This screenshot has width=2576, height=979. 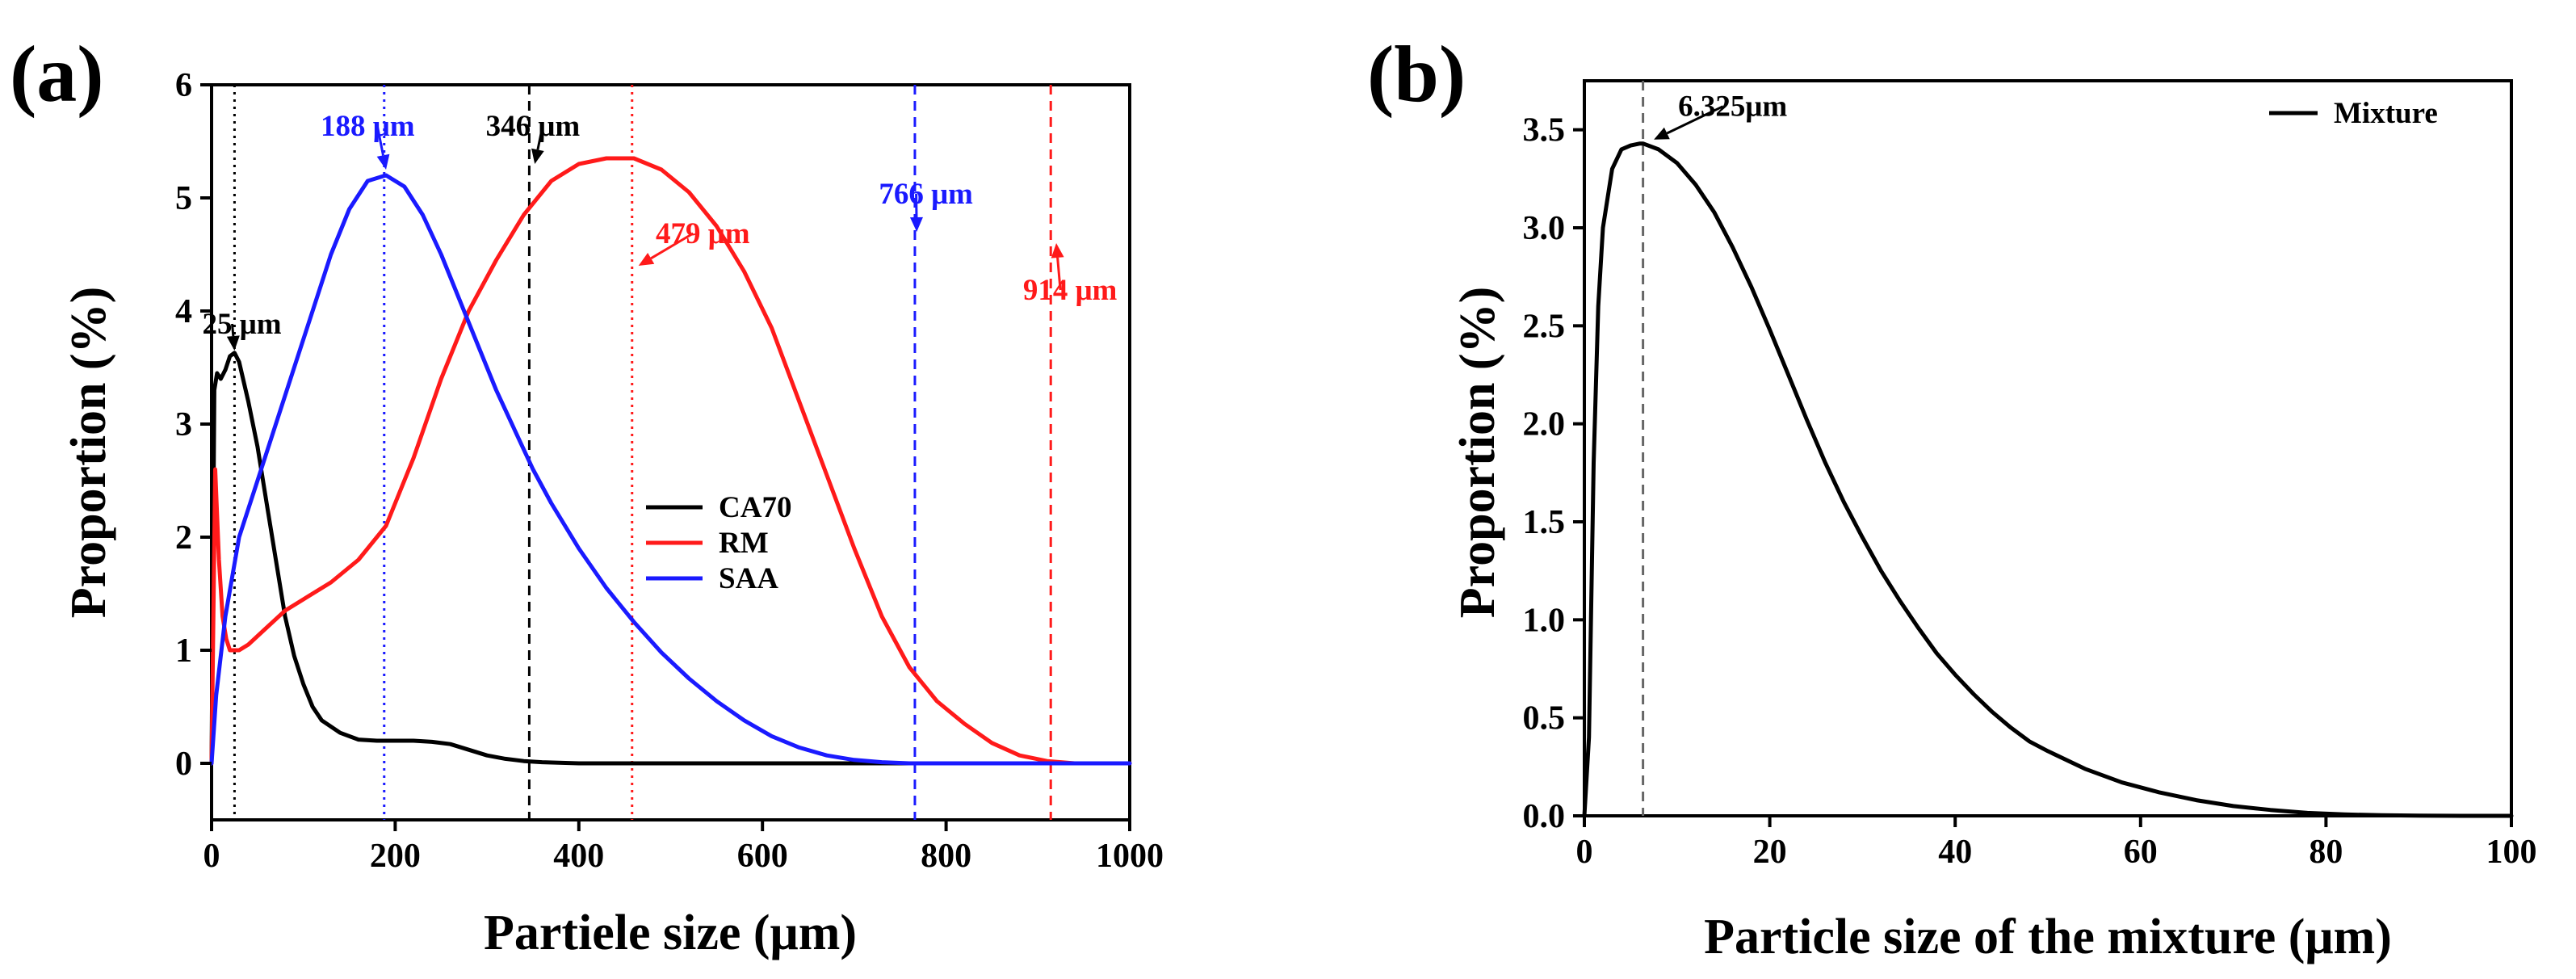 I want to click on panel-a-x-tick-label-200: 200, so click(x=395, y=856).